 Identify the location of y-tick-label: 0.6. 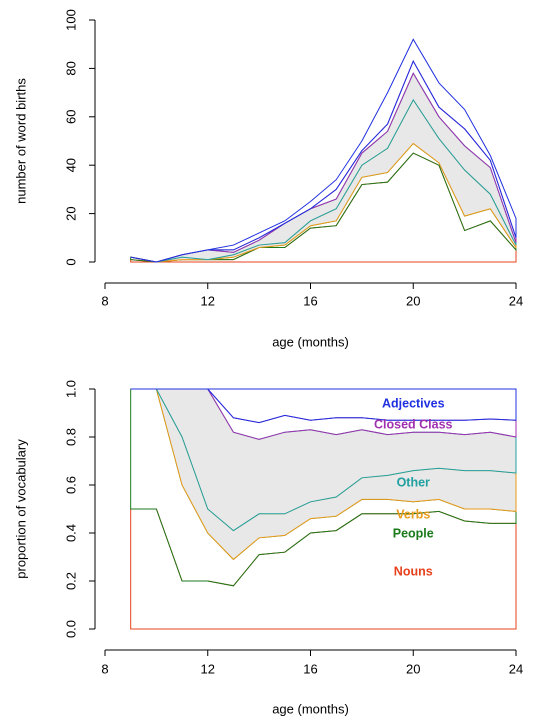
(70, 485).